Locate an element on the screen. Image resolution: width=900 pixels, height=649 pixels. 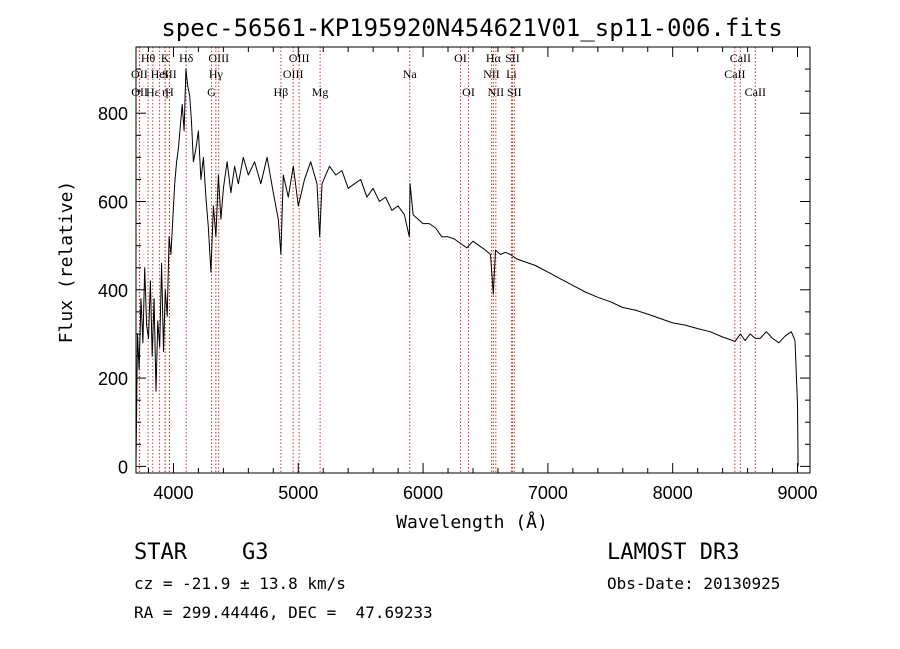
line-label: HeI is located at coordinates (160, 74).